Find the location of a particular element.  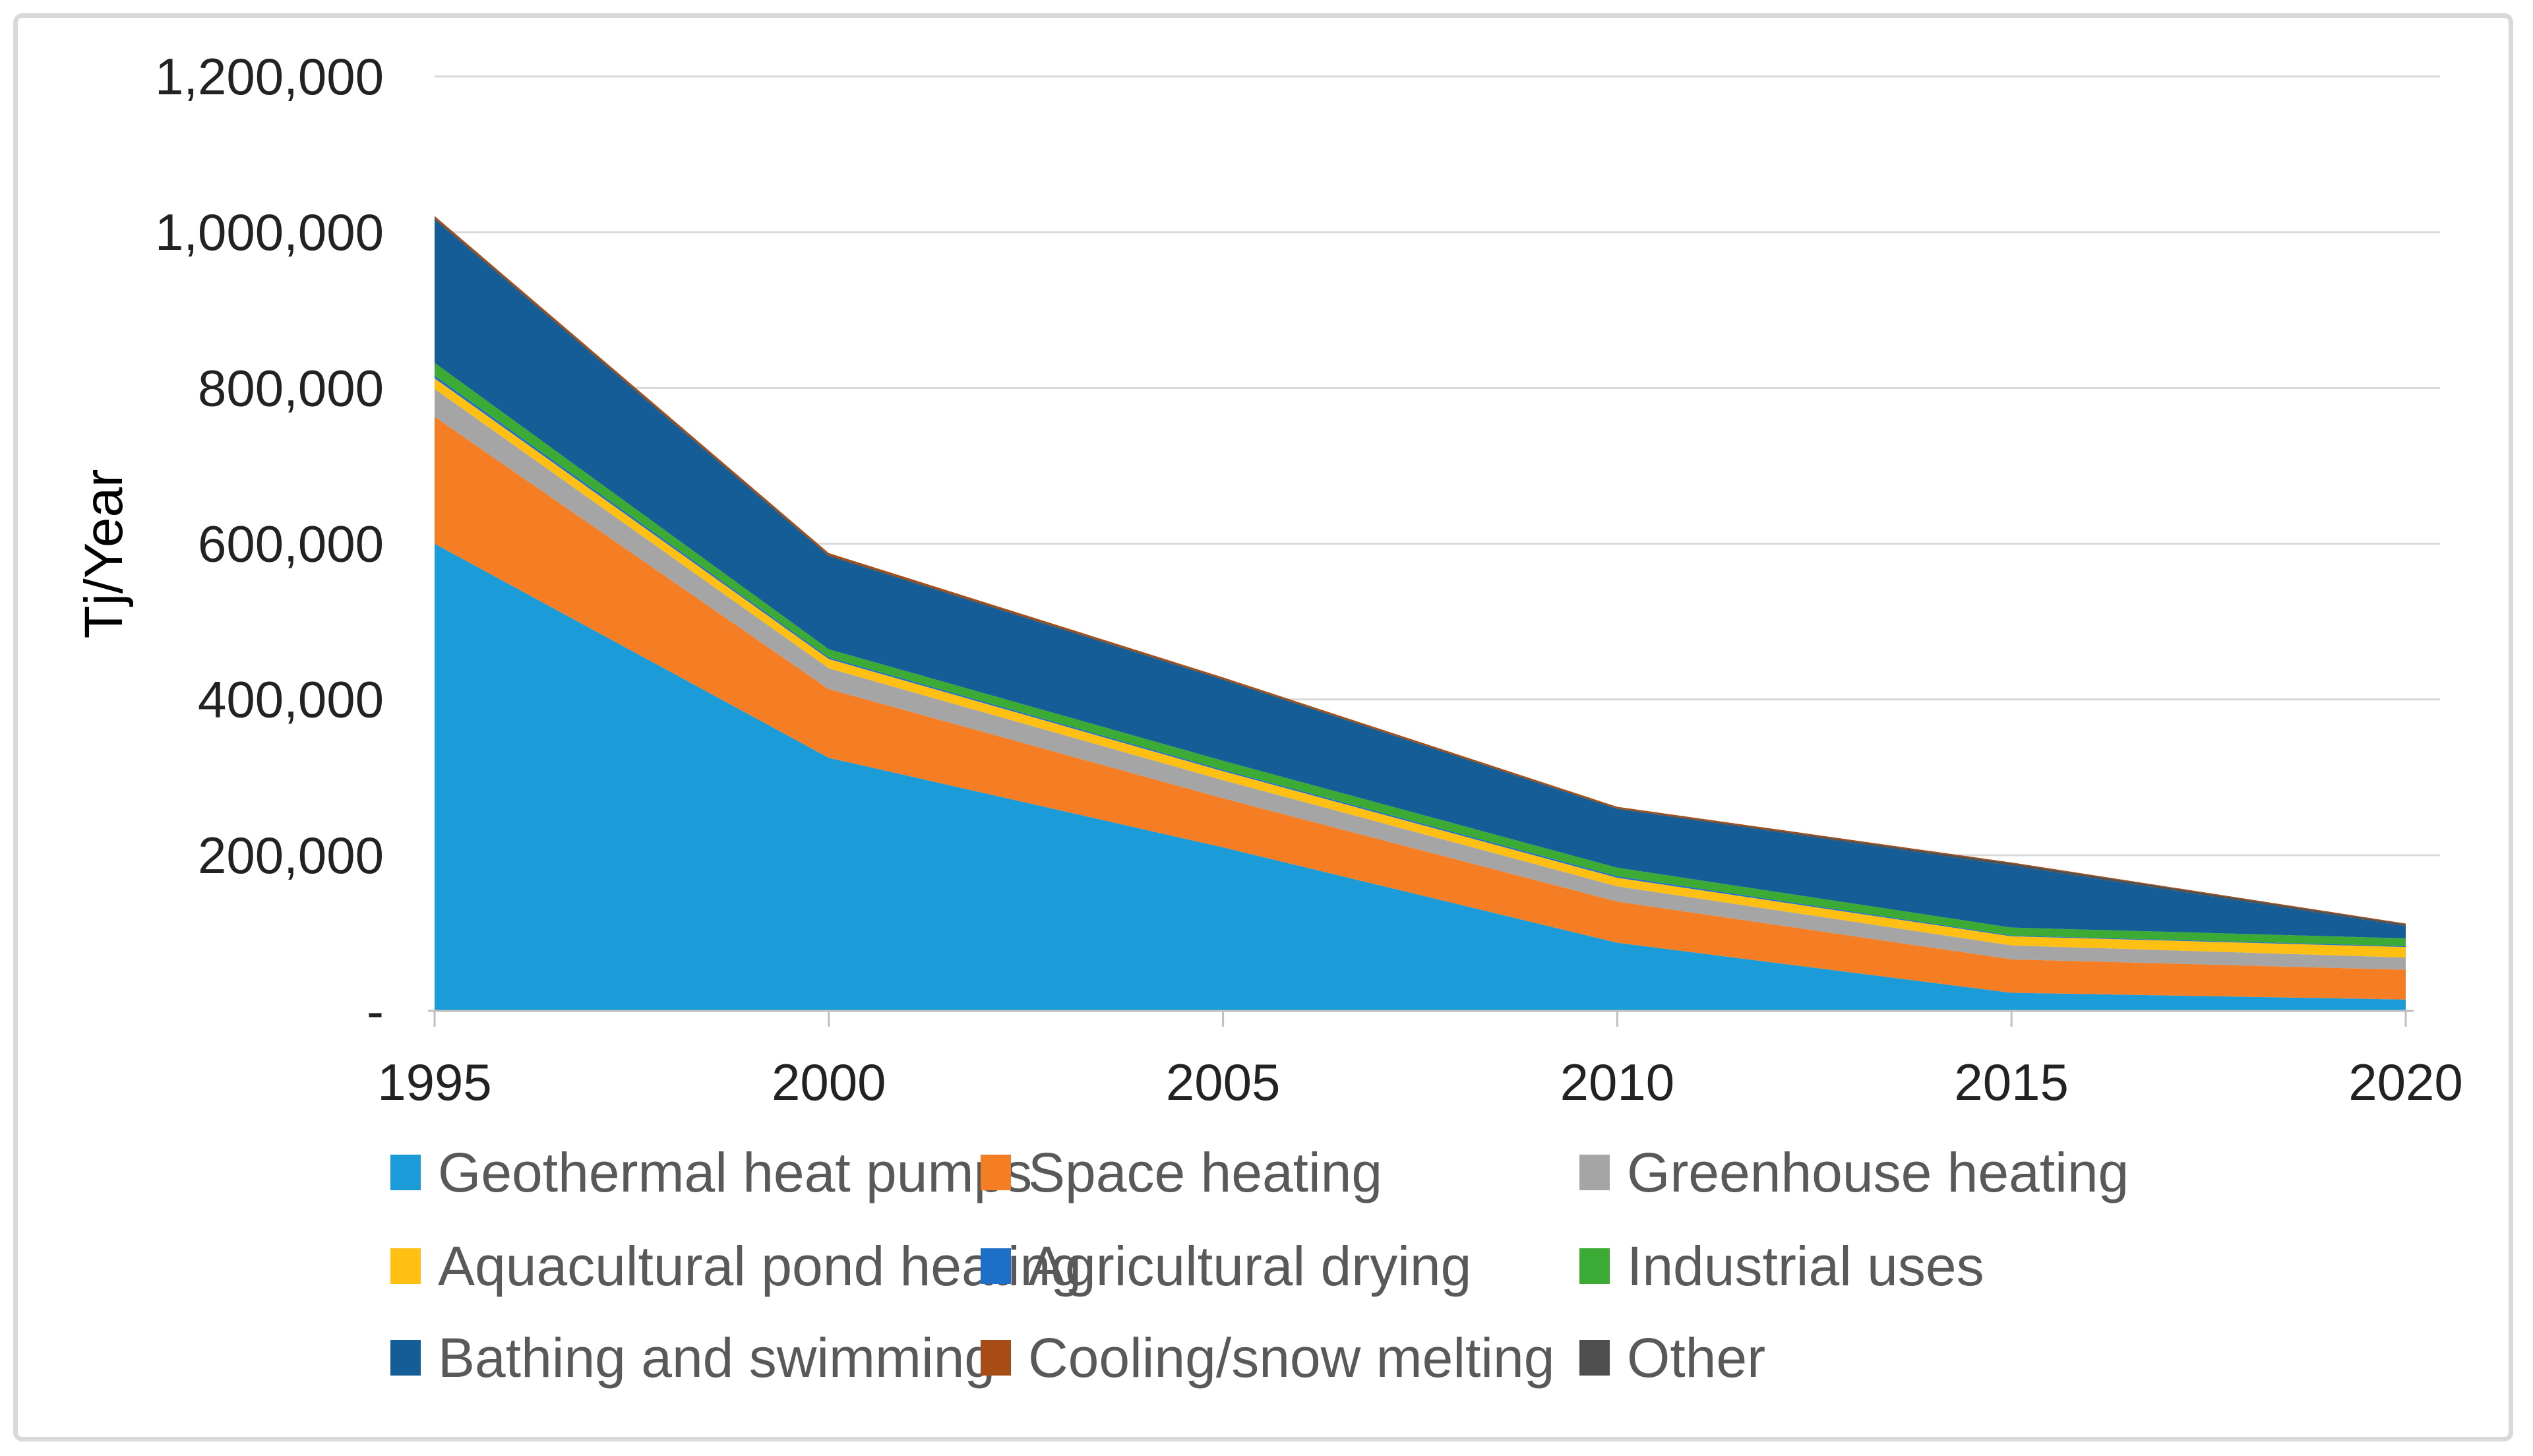

legend-item-agricultural-drying: Agricultural drying is located at coordinates (1226, 1266).